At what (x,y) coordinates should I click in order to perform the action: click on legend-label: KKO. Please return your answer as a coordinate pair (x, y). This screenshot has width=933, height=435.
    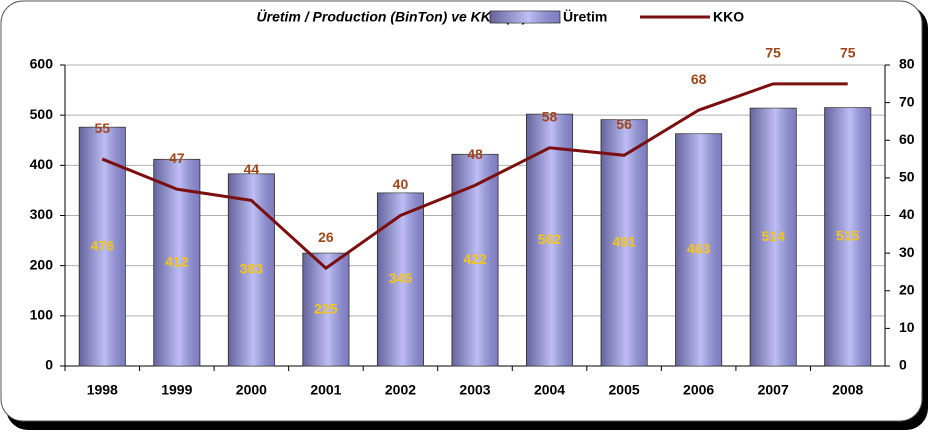
    Looking at the image, I should click on (728, 17).